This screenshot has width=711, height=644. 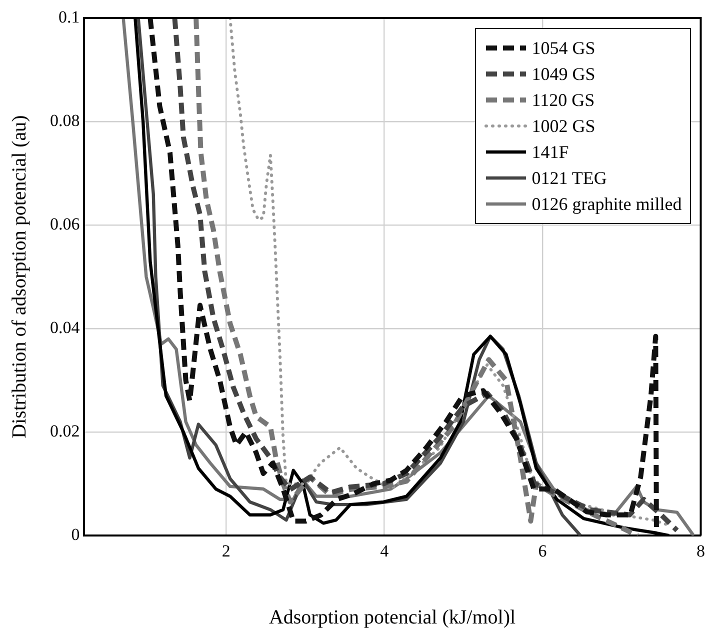 I want to click on legend-label: 1054 GS, so click(x=564, y=48).